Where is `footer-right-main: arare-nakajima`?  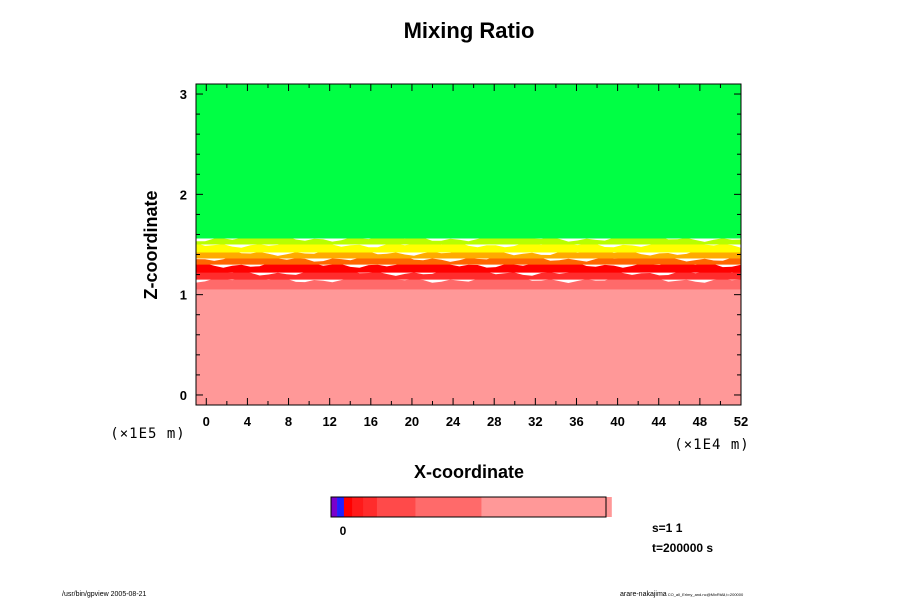
footer-right-main: arare-nakajima is located at coordinates (643, 594).